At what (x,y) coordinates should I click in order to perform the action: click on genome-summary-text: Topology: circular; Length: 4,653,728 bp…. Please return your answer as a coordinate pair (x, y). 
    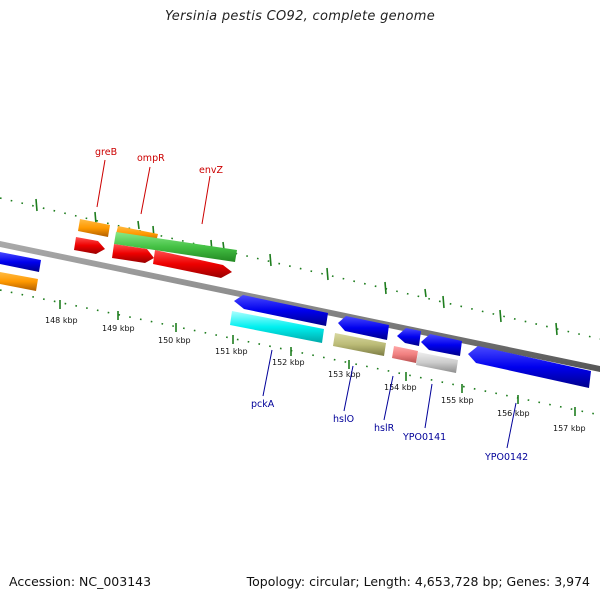
    Looking at the image, I should click on (418, 581).